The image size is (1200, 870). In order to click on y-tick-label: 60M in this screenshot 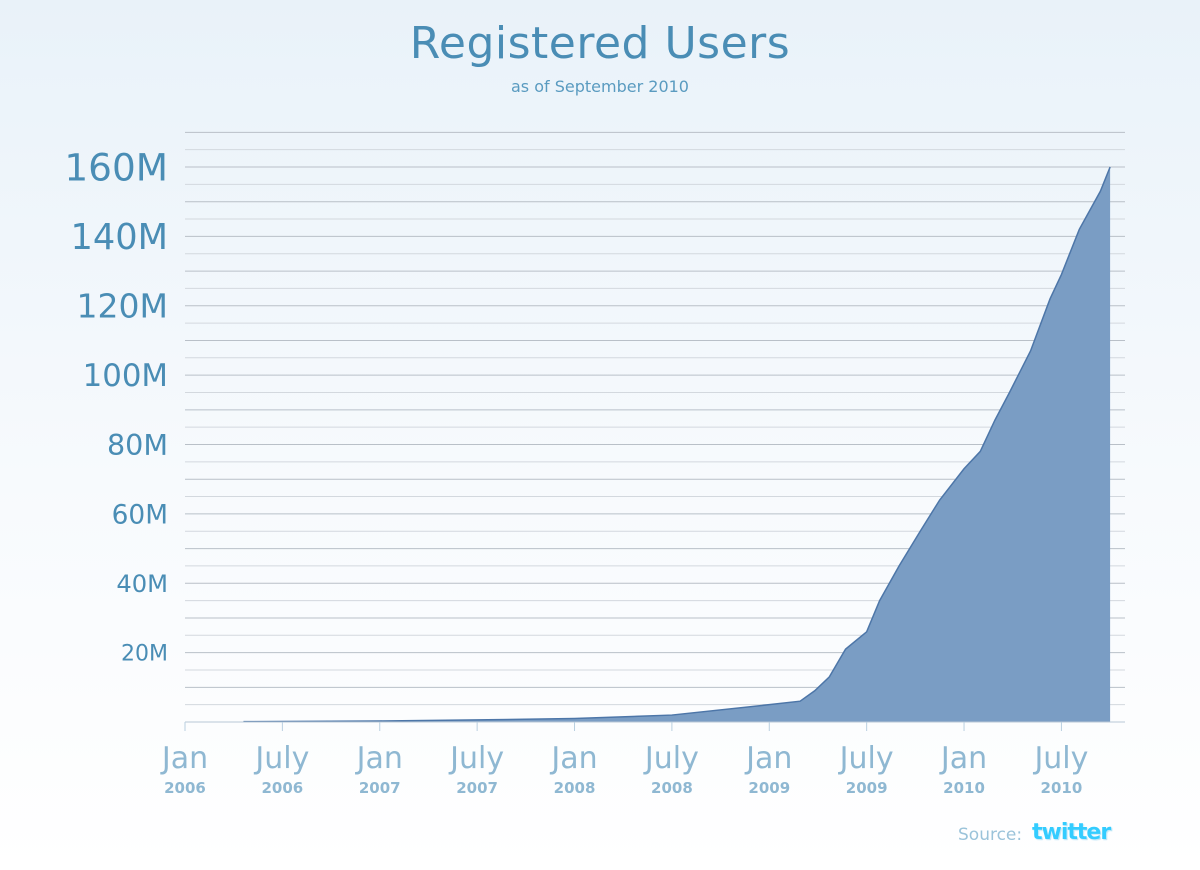, I will do `click(140, 514)`.